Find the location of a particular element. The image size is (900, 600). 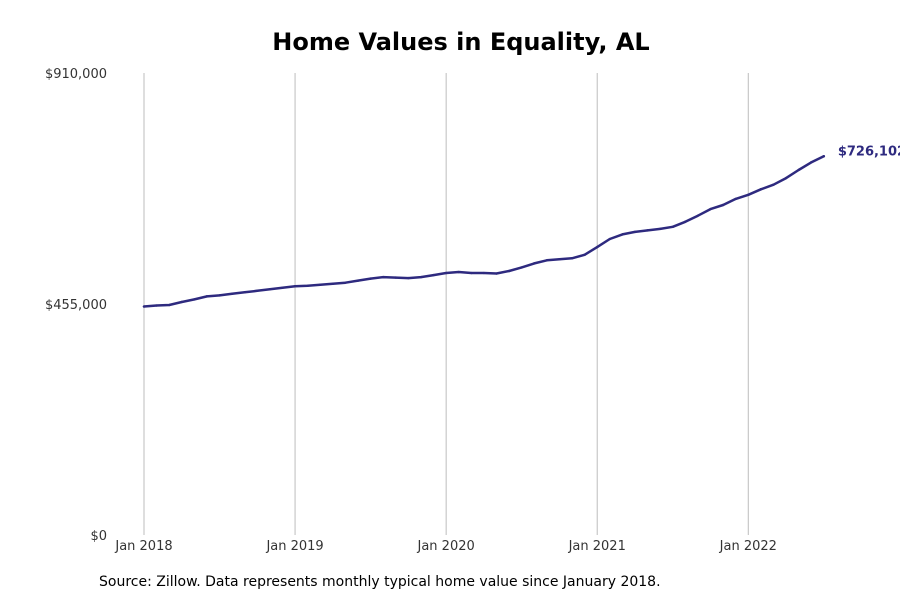

x-tick-label: Jan 2020 is located at coordinates (446, 546).